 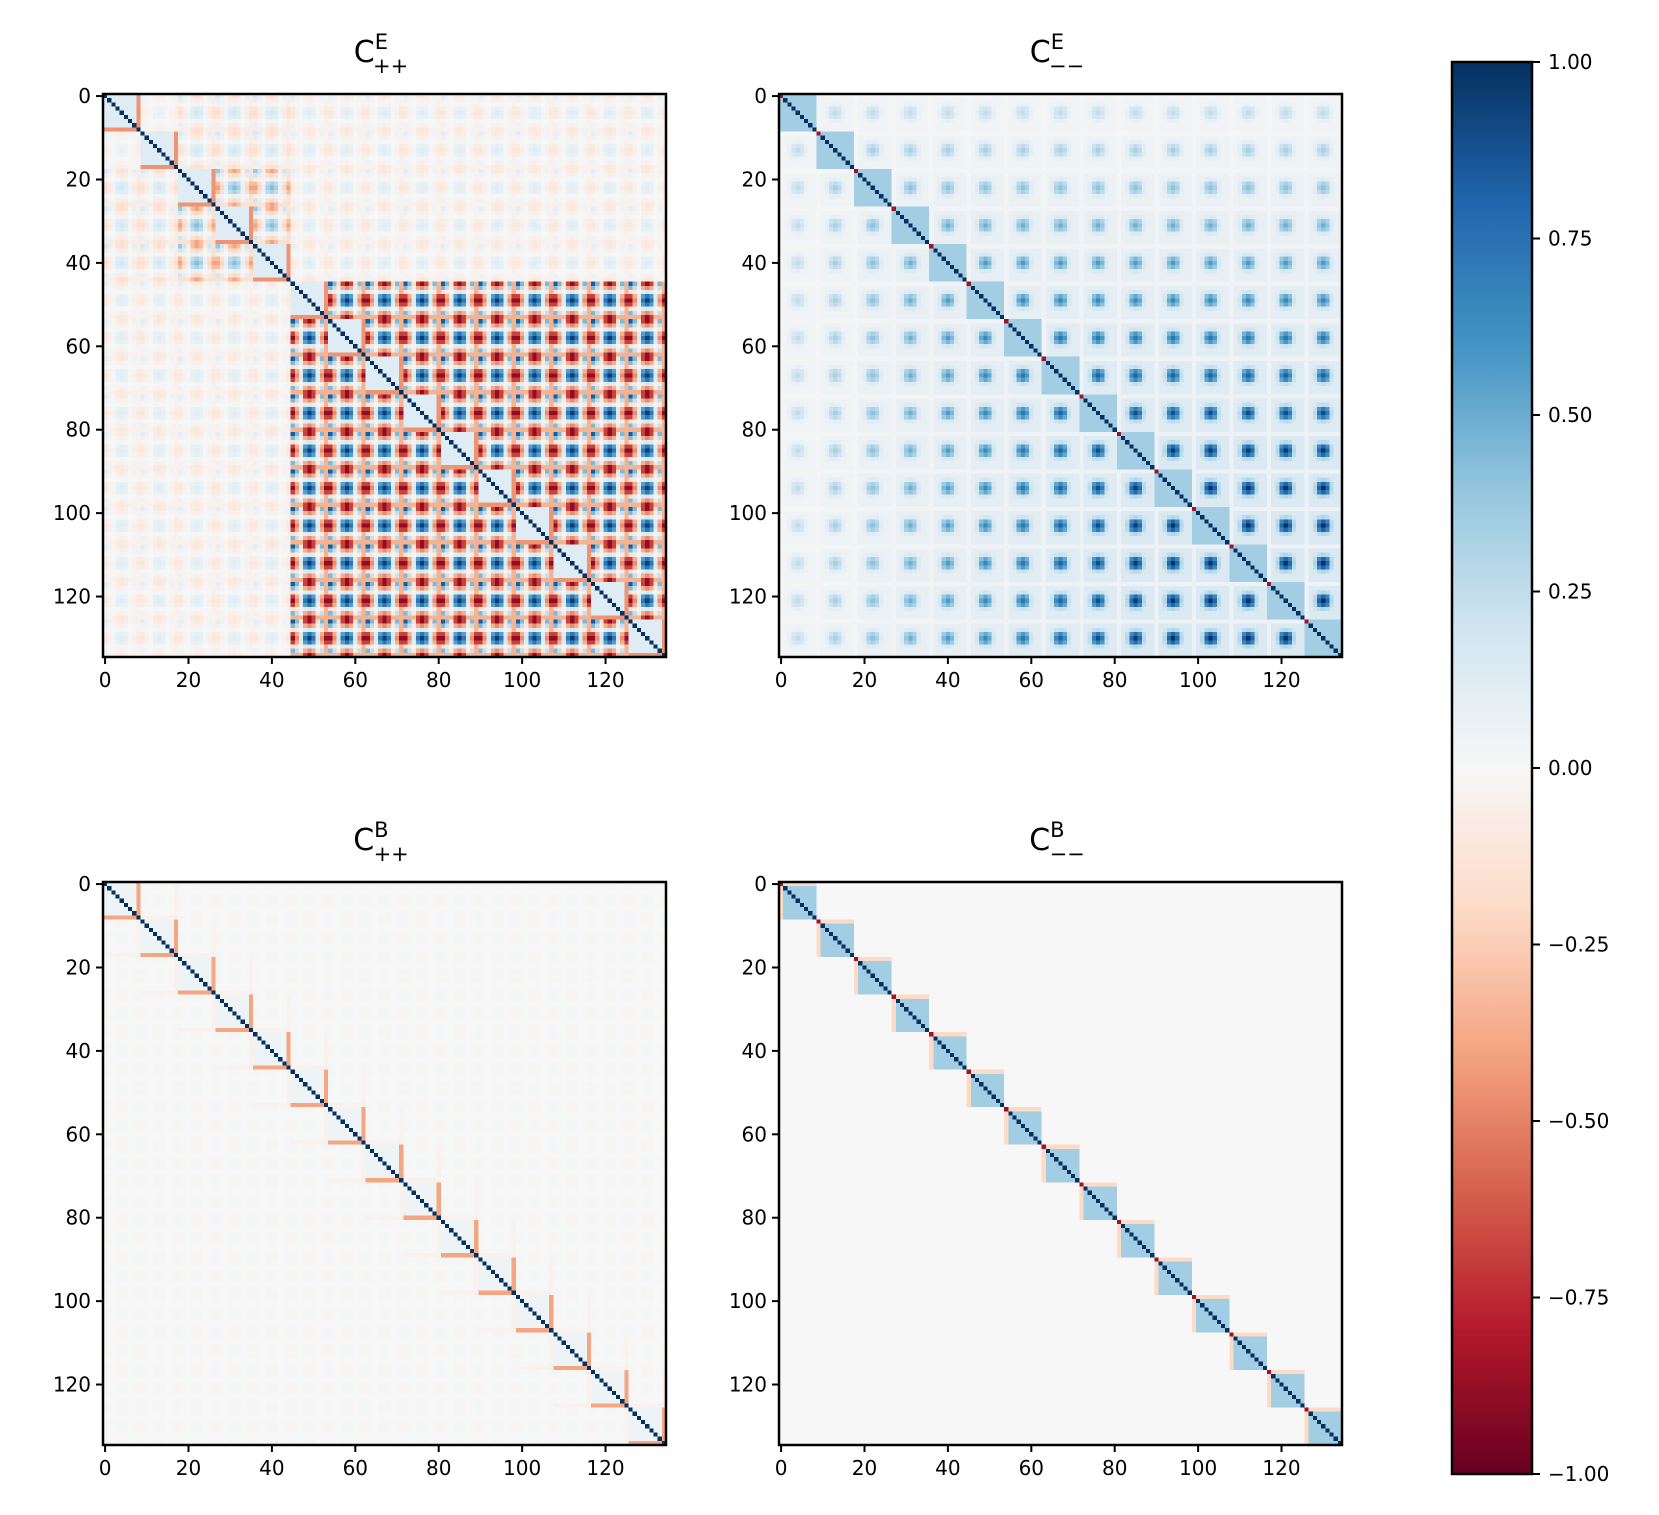 I want to click on panel-e-mm-title: CE −−, so click(x=1057, y=54).